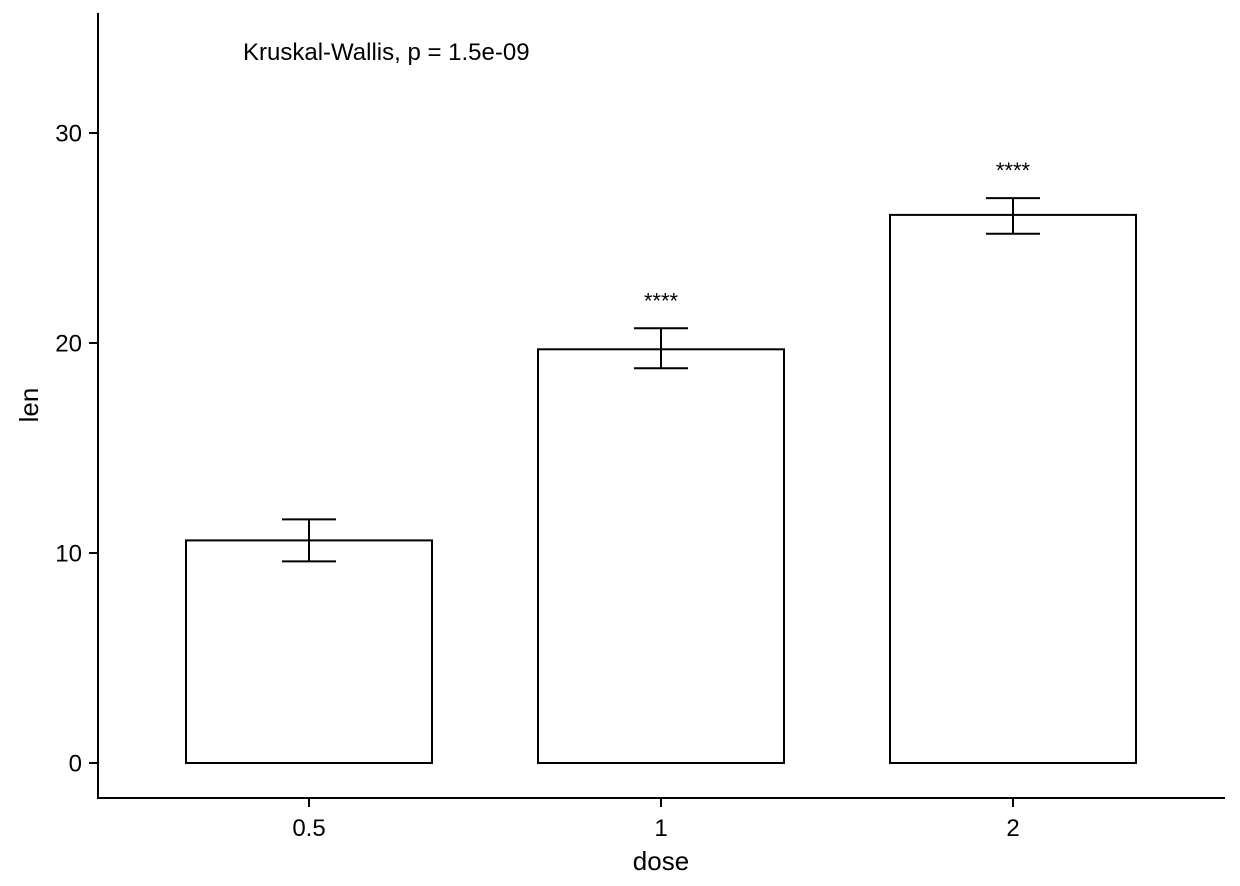 This screenshot has height=886, width=1240. What do you see at coordinates (75, 764) in the screenshot?
I see `y-tick-label: 0` at bounding box center [75, 764].